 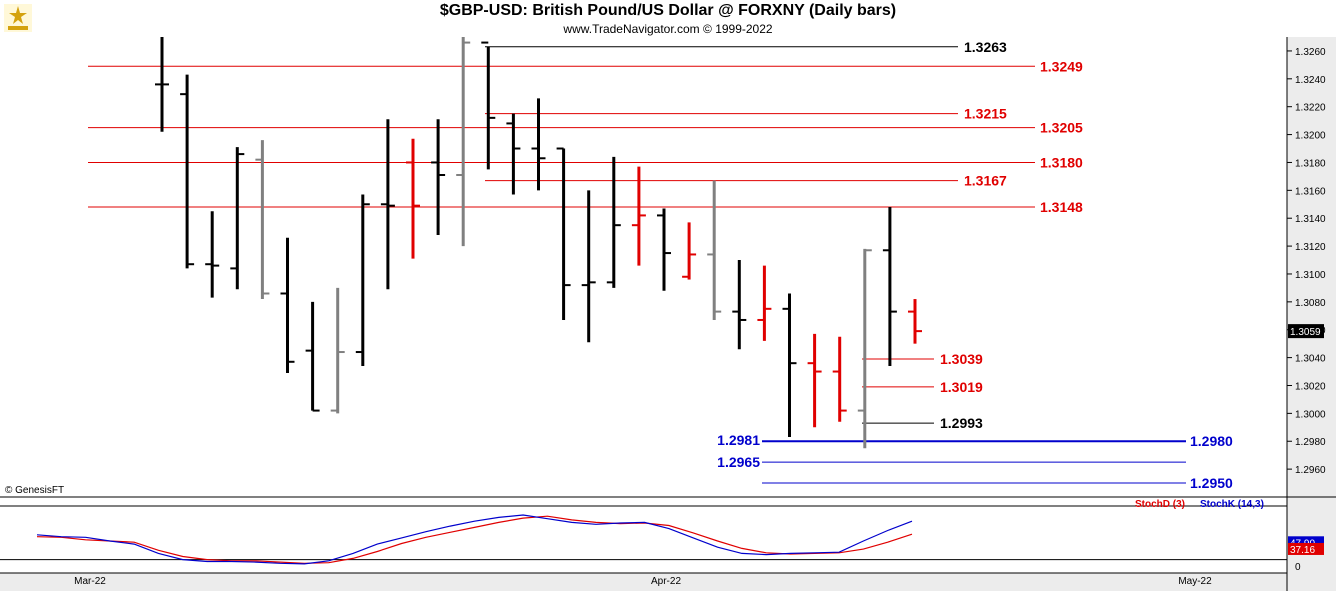 I want to click on y-tick-label: 1.3000, so click(x=1310, y=414).